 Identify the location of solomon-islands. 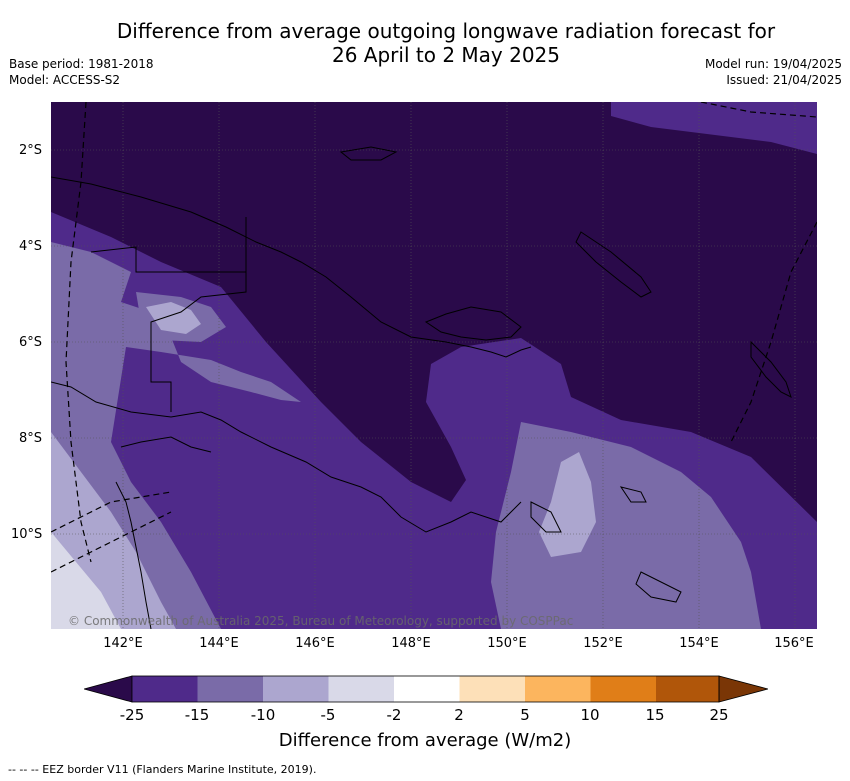
(658, 587).